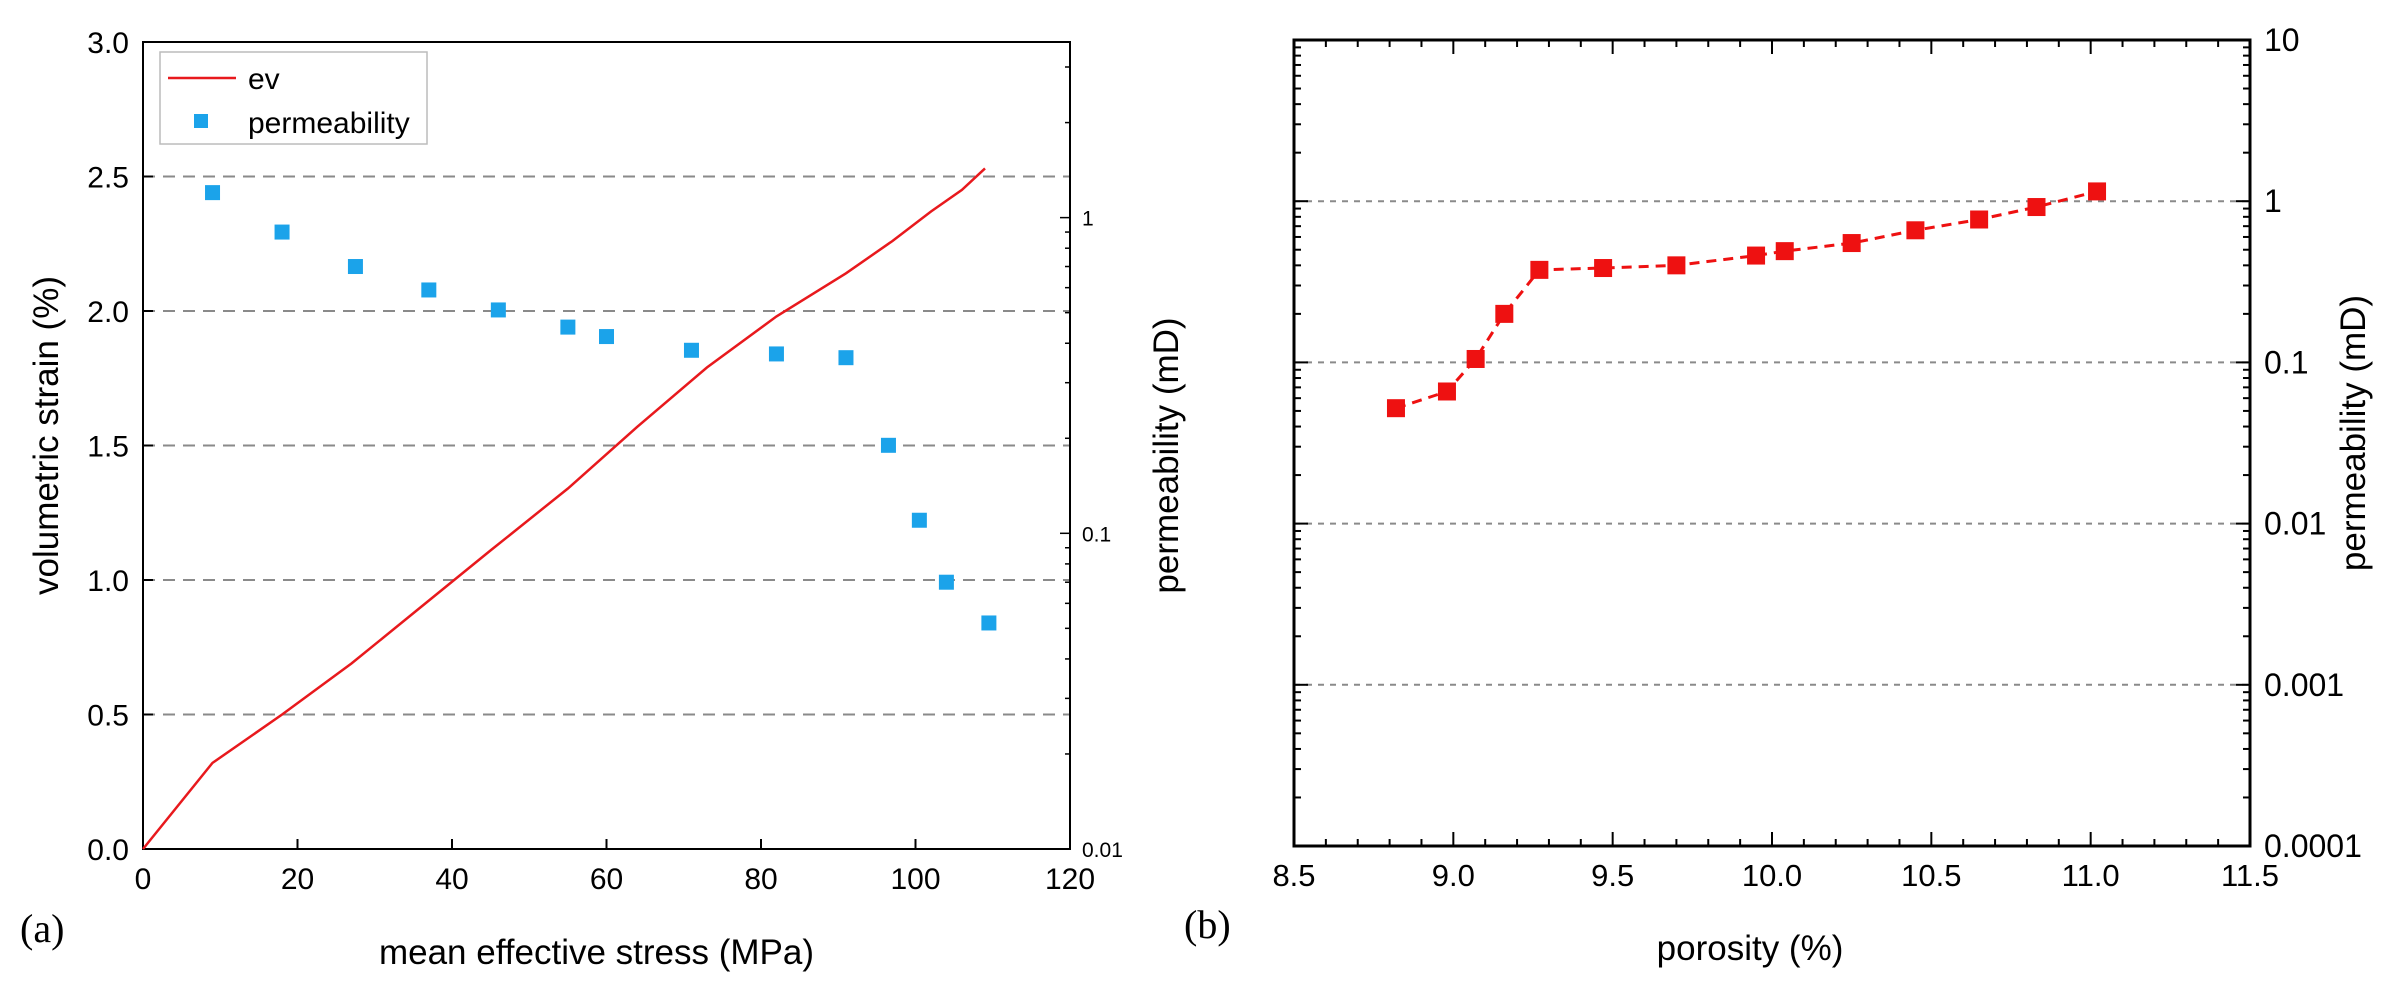 The height and width of the screenshot is (994, 2390). What do you see at coordinates (264, 79) in the screenshot?
I see `legend-label-ev: ev` at bounding box center [264, 79].